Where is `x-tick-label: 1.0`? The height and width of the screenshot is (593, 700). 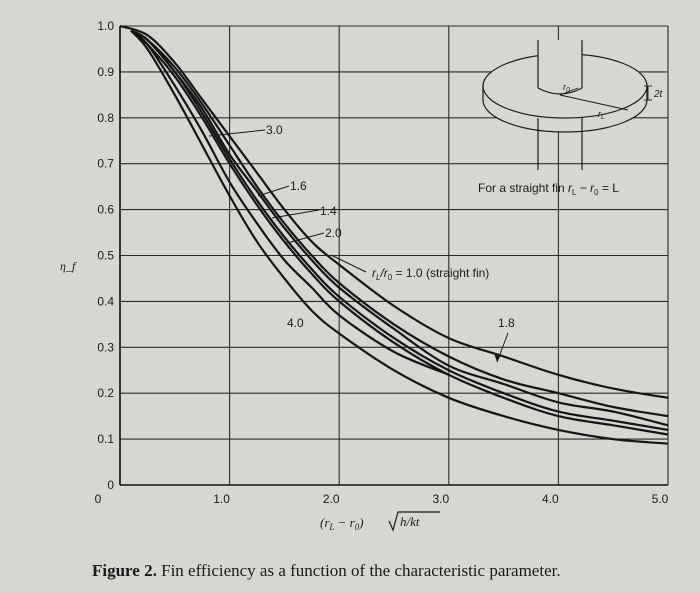
x-tick-label: 1.0 is located at coordinates (221, 499).